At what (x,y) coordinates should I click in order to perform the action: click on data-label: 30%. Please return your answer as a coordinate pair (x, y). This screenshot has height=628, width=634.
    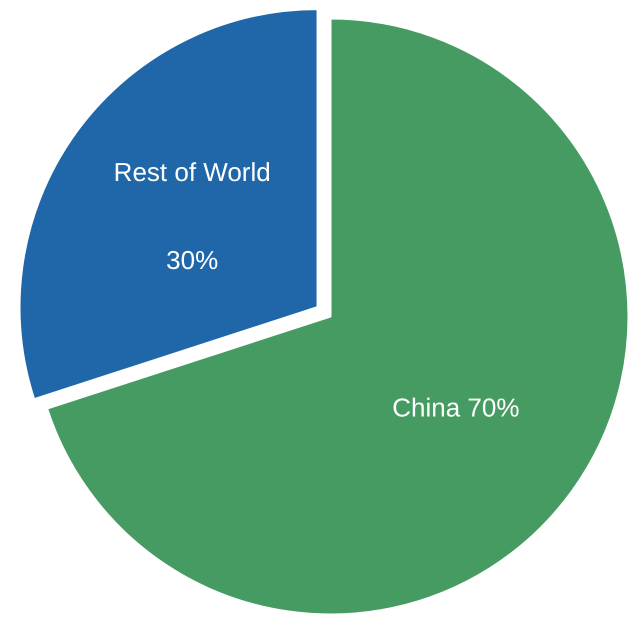
    Looking at the image, I should click on (192, 260).